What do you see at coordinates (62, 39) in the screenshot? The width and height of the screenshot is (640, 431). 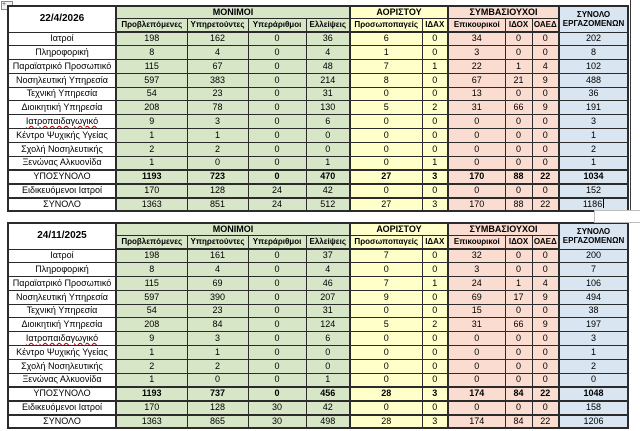 I see `row-label-cell: Ιατροί` at bounding box center [62, 39].